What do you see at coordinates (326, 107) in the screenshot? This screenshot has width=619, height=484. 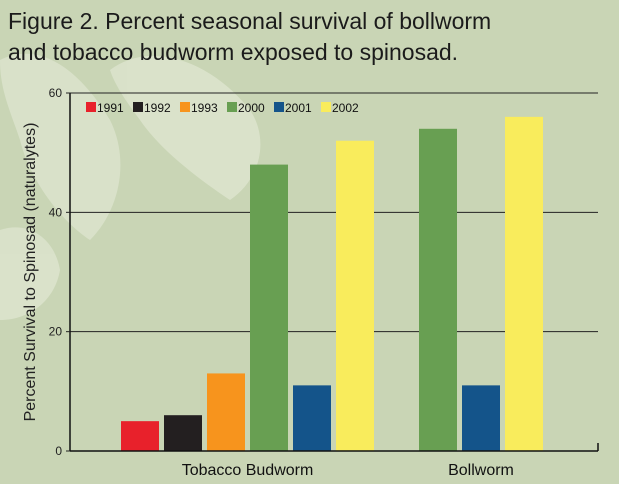 I see `legend-swatch-2002` at bounding box center [326, 107].